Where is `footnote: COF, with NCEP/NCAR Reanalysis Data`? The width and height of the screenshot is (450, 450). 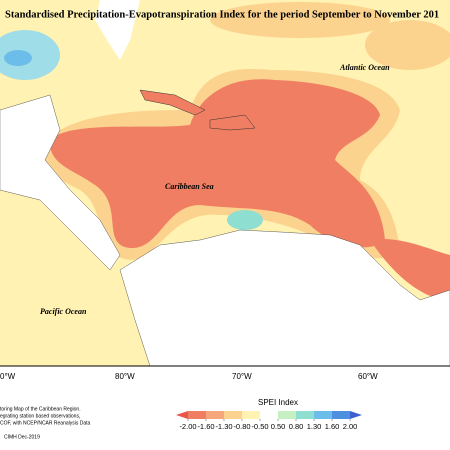
footnote: COF, with NCEP/NCAR Reanalysis Data is located at coordinates (45, 423).